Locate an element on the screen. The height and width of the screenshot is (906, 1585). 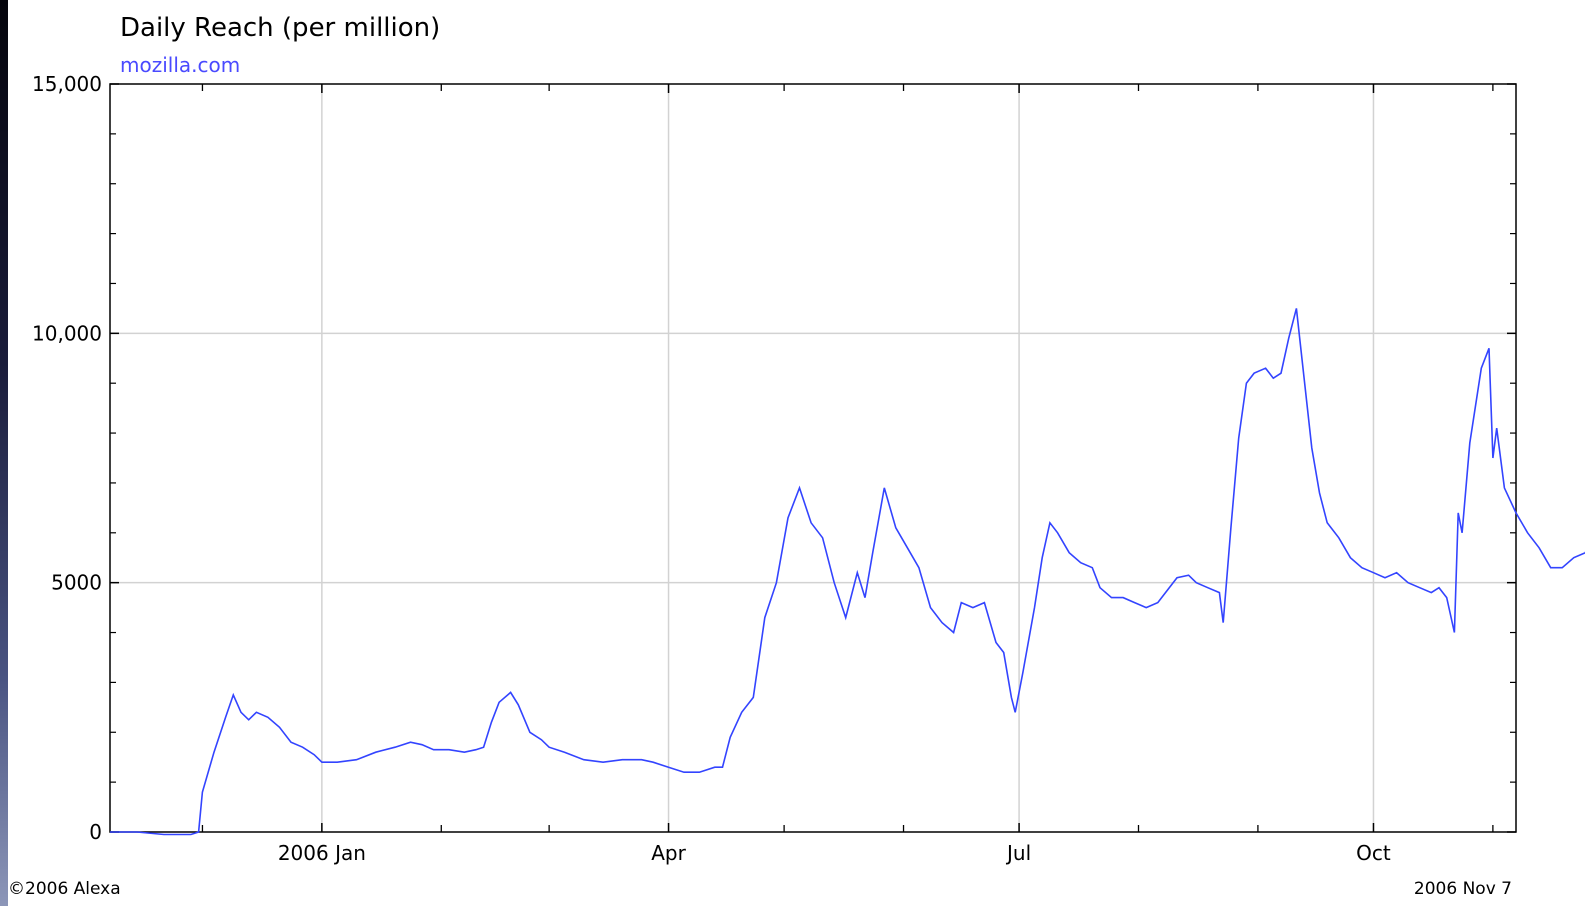
copyright-text: ©2006 Alexa is located at coordinates (64, 889).